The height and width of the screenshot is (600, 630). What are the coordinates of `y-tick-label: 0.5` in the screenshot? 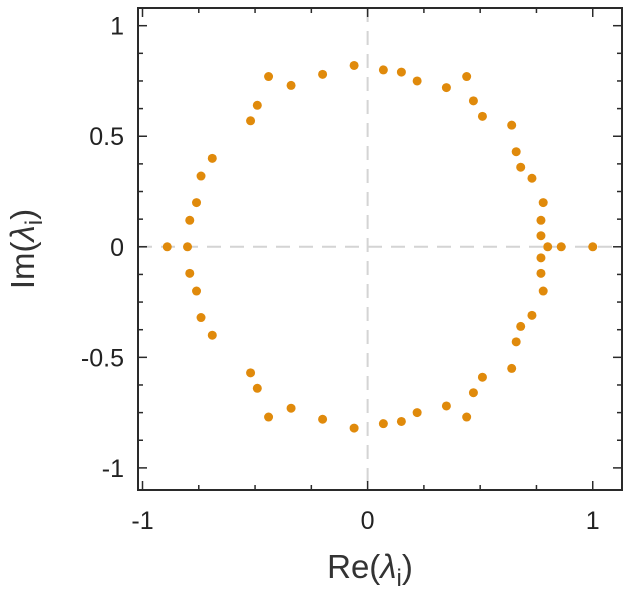 It's located at (106, 137).